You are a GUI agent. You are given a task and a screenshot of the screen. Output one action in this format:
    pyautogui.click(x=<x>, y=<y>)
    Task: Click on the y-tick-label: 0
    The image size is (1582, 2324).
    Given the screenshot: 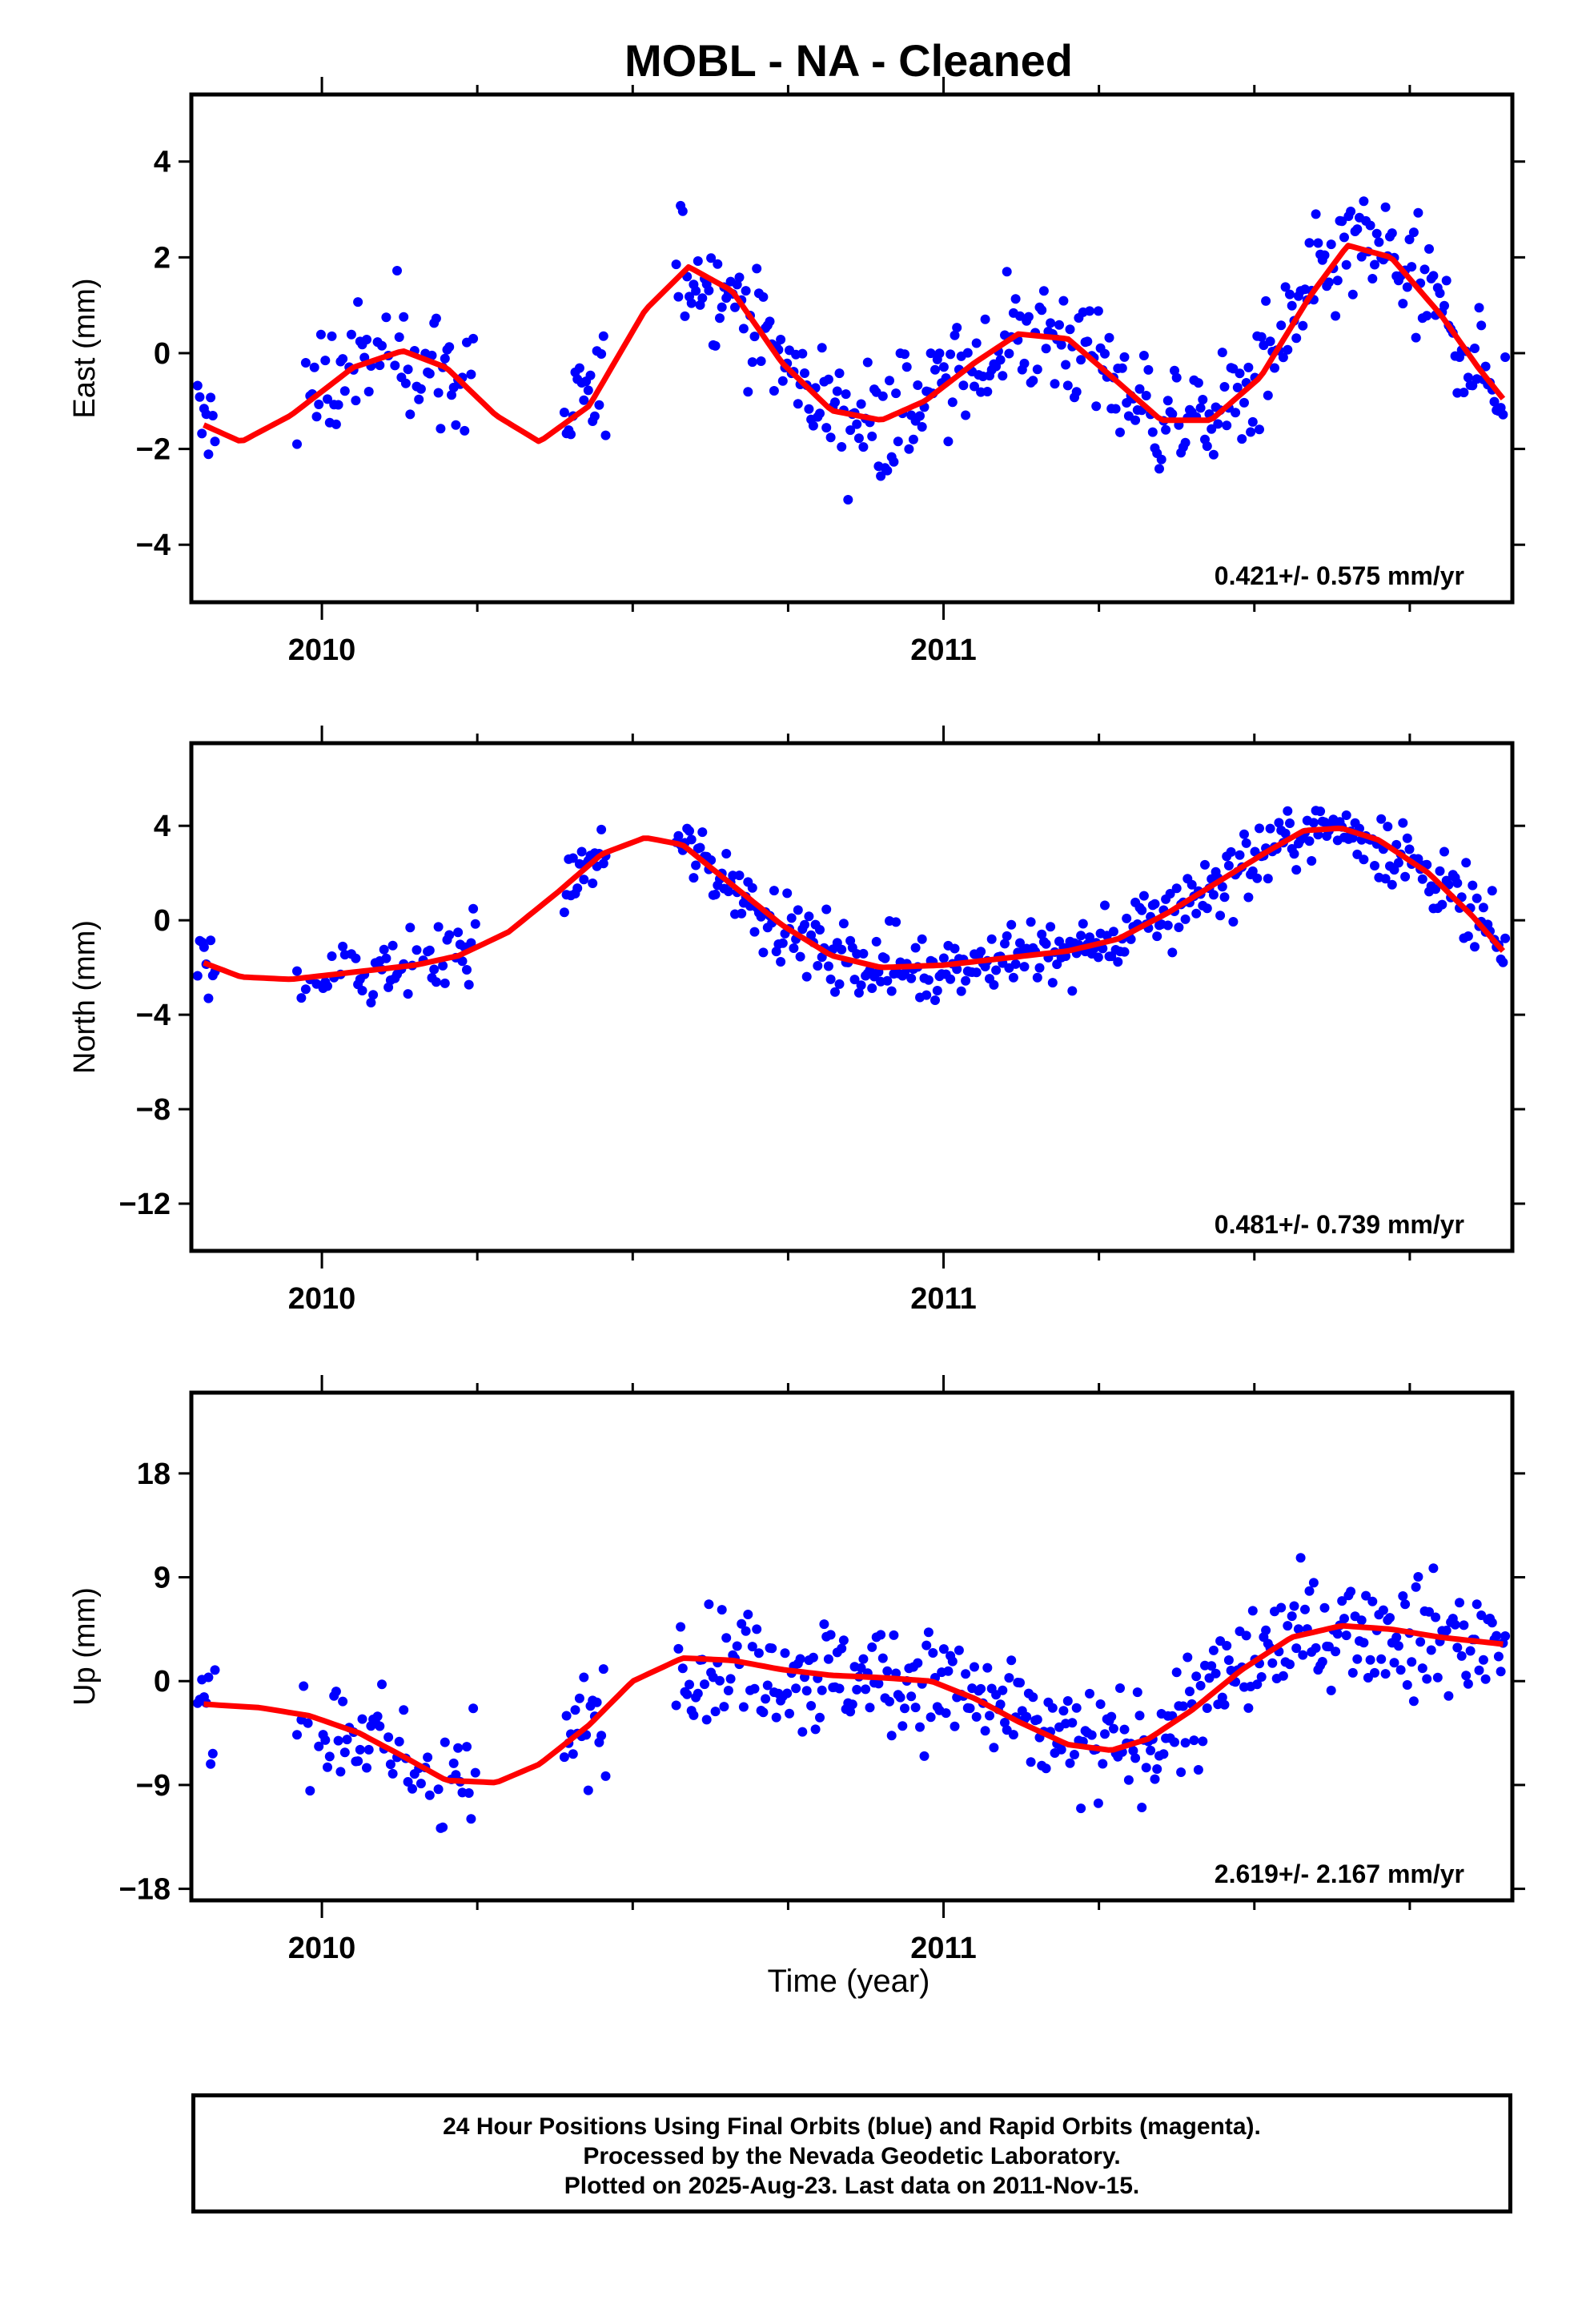 What is the action you would take?
    pyautogui.click(x=162, y=921)
    